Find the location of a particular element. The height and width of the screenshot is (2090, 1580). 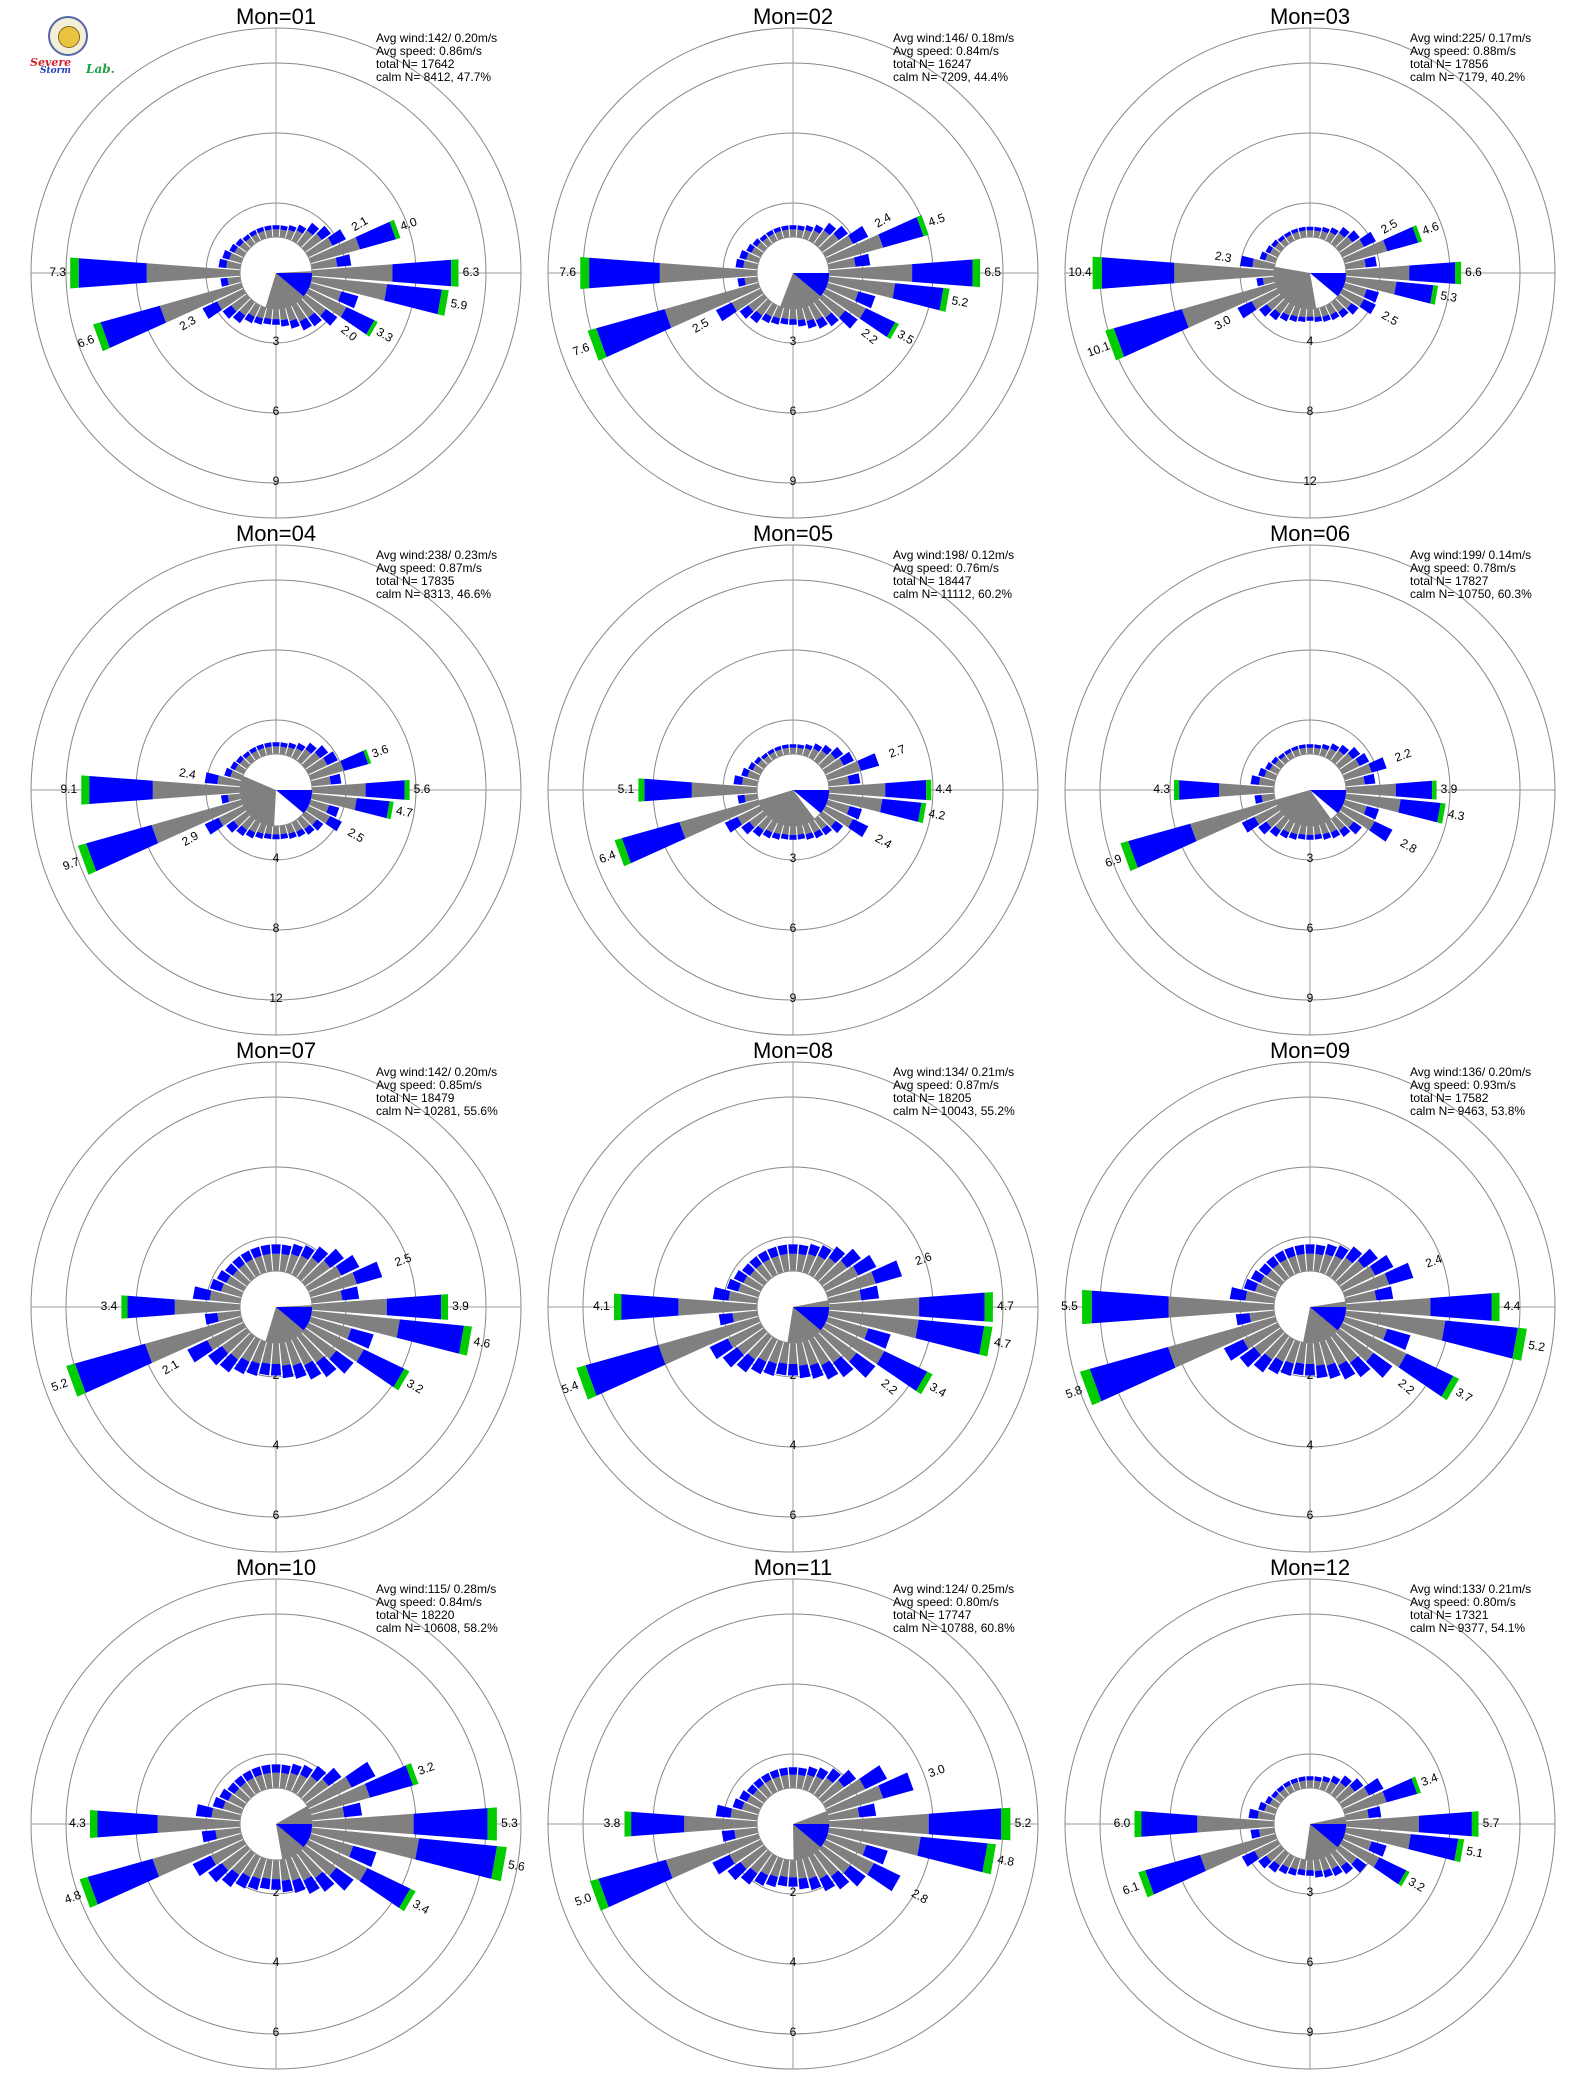

ring-label: 3 is located at coordinates (276, 341).